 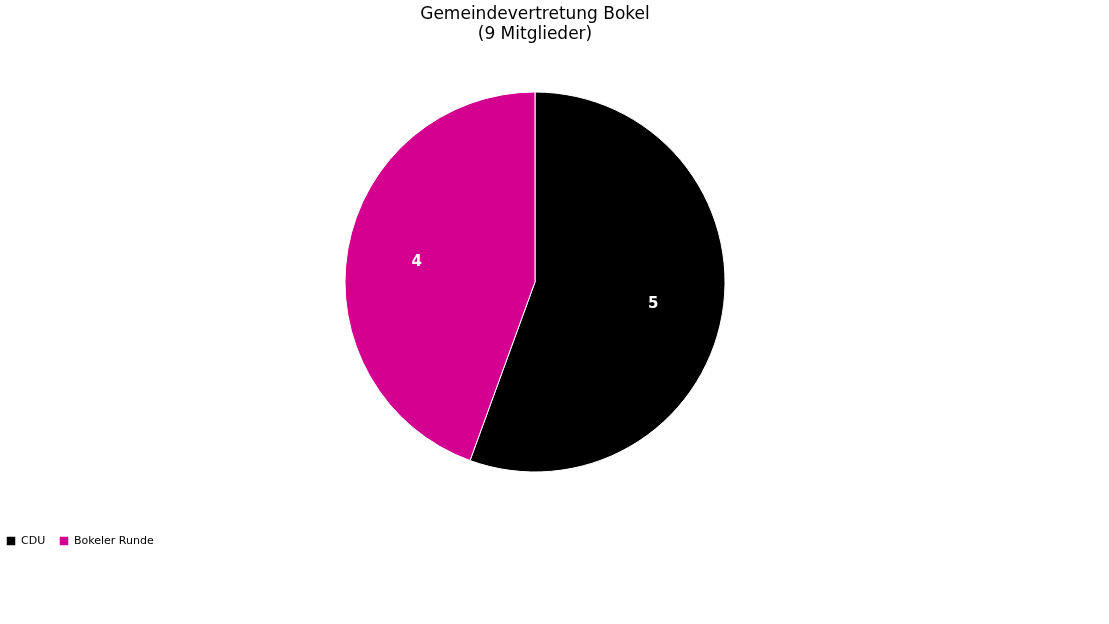 What do you see at coordinates (417, 261) in the screenshot?
I see `data-label: 4` at bounding box center [417, 261].